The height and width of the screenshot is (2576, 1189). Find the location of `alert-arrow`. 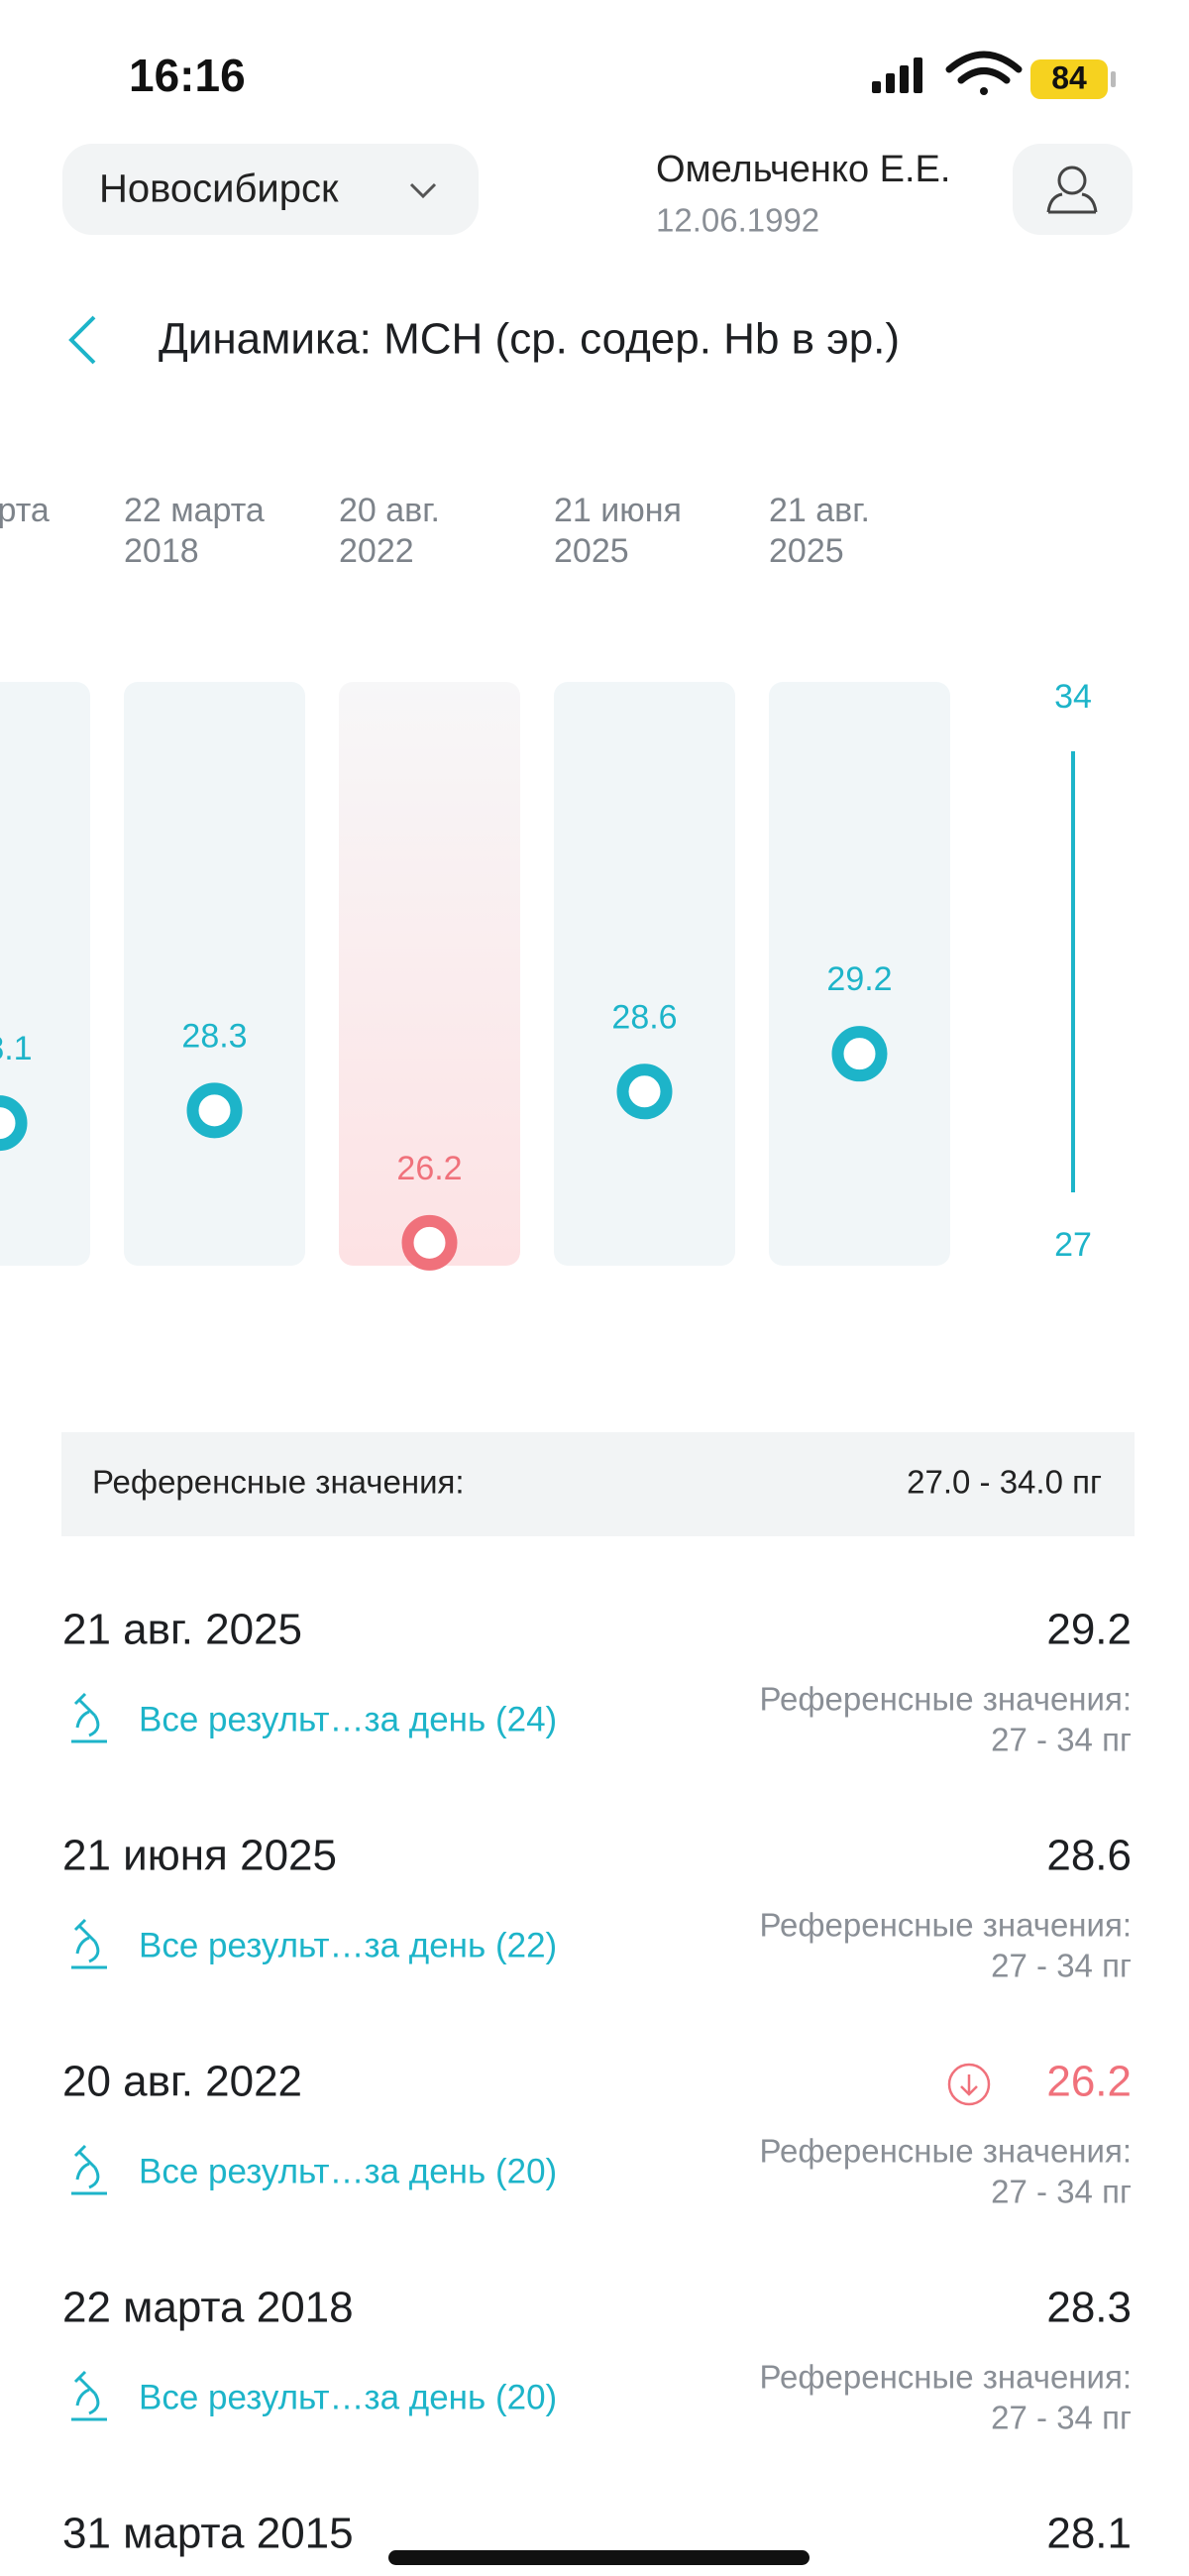

alert-arrow is located at coordinates (969, 2085).